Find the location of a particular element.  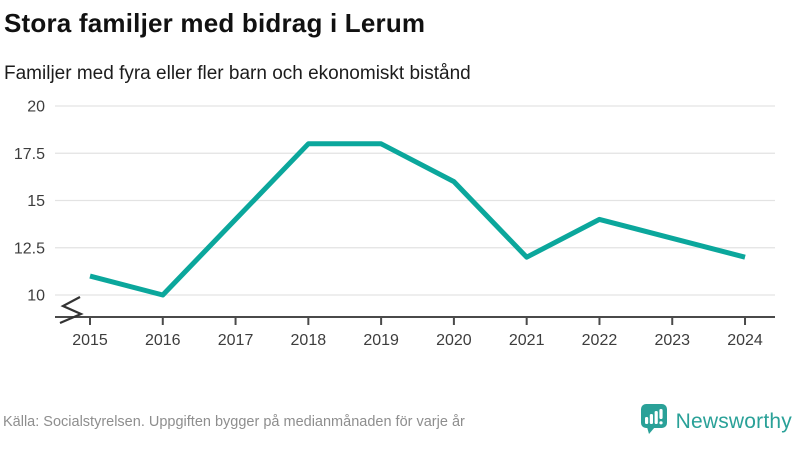

x-tick-label: 2018 is located at coordinates (309, 340).